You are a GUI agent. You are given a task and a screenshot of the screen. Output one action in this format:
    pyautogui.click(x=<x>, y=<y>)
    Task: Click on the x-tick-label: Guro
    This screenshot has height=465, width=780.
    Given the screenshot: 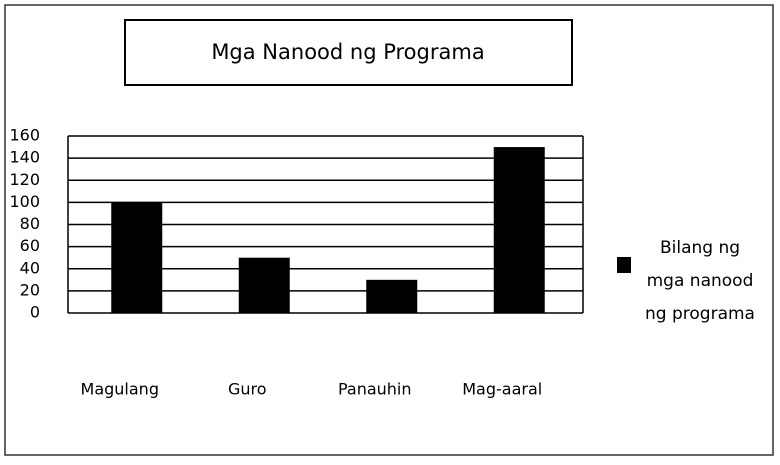 What is the action you would take?
    pyautogui.click(x=247, y=389)
    